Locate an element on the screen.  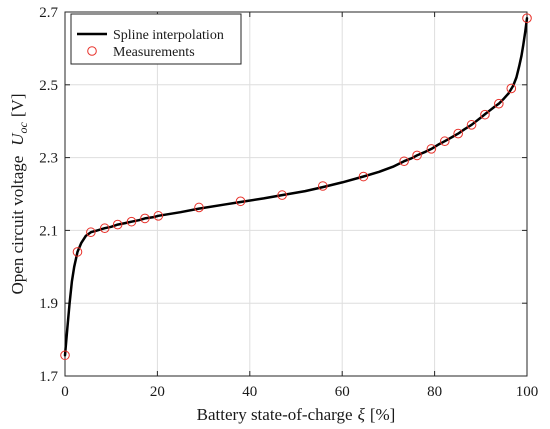
legend-box is located at coordinates (156, 39).